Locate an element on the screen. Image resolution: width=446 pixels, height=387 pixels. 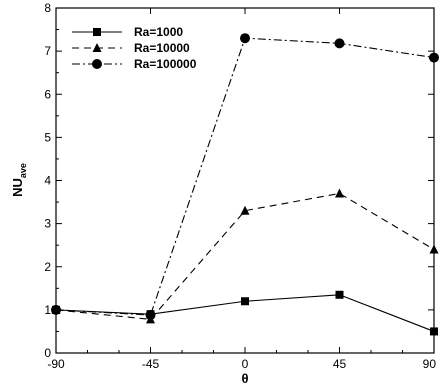
legend: Ra=1000 Ra=10000 Ra=100000 is located at coordinates (134, 48).